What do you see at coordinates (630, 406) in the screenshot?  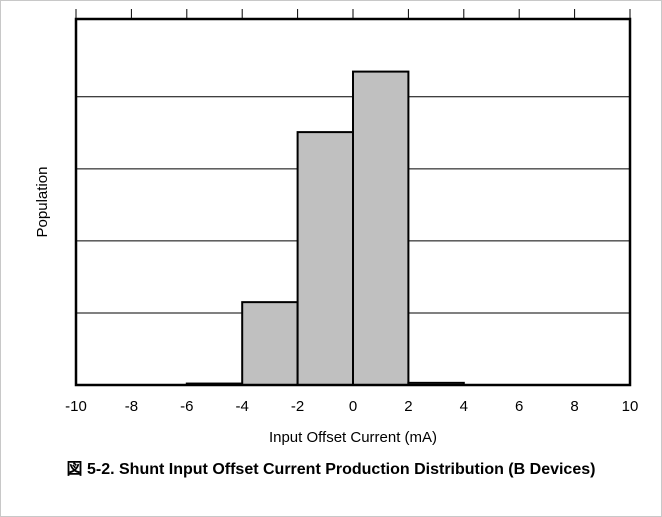 I see `x-tick-label: 10` at bounding box center [630, 406].